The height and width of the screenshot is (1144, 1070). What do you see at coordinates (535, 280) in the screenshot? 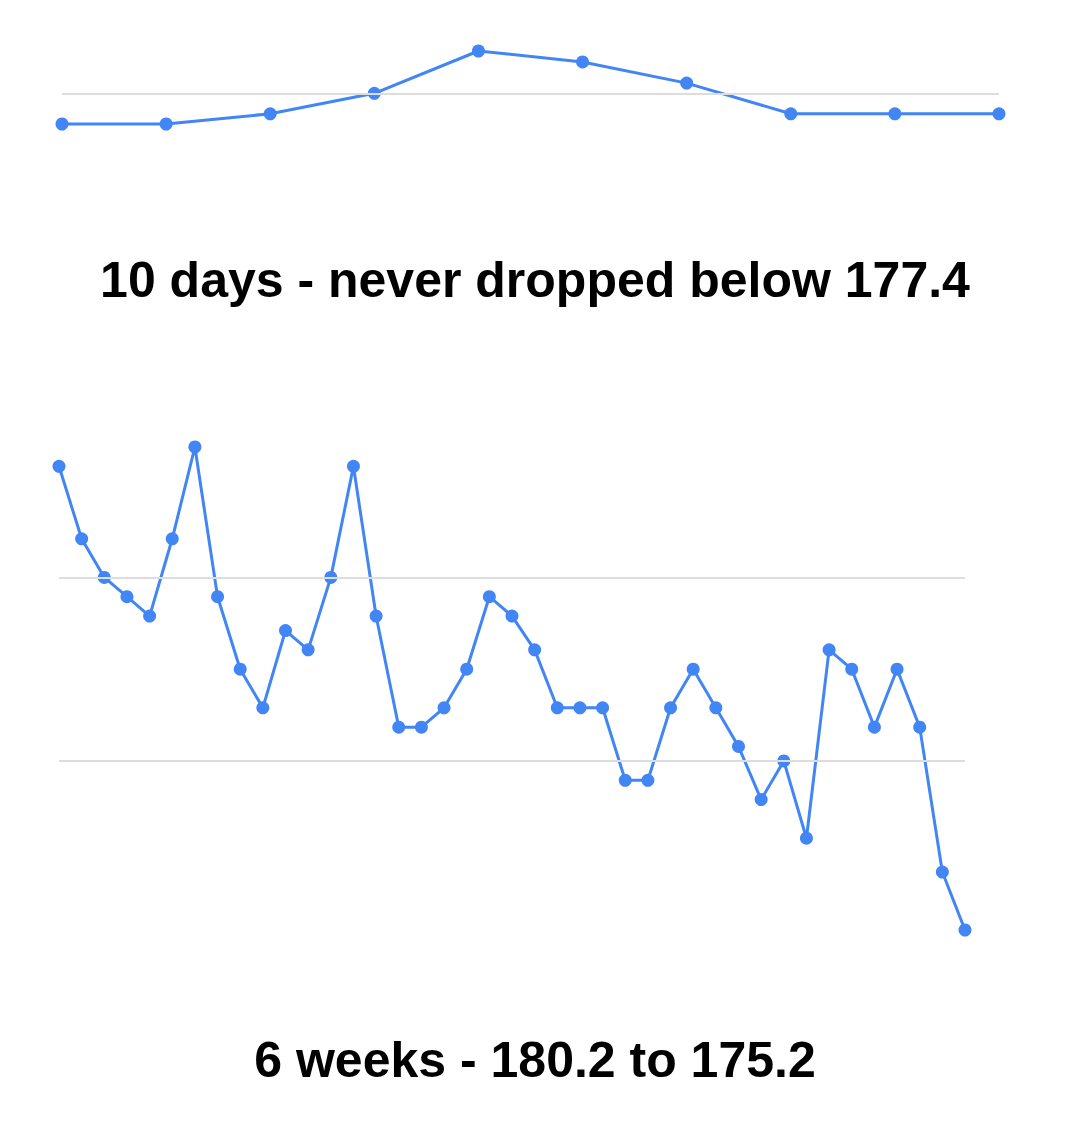
I see `text: 10 days - never dropped below 177.4` at bounding box center [535, 280].